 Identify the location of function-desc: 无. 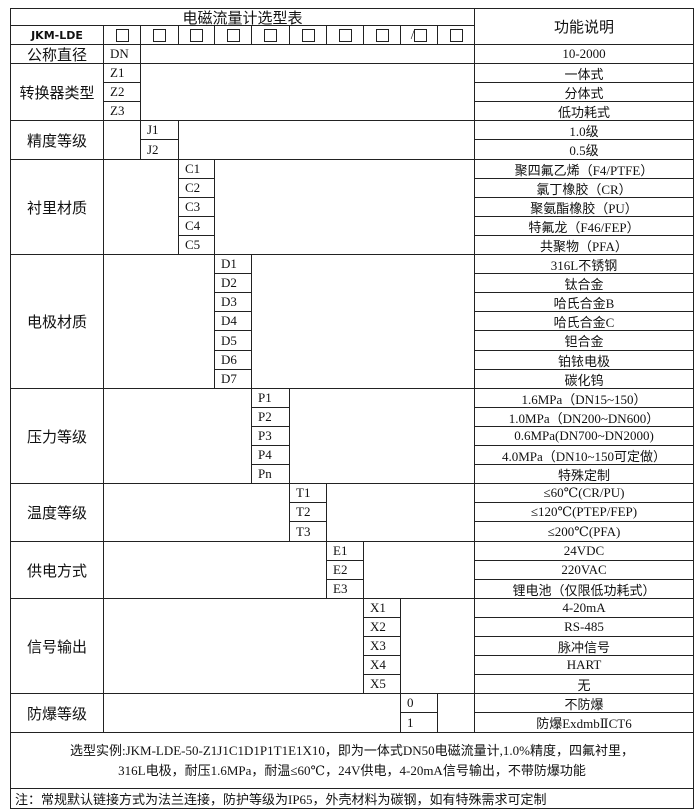
(584, 684).